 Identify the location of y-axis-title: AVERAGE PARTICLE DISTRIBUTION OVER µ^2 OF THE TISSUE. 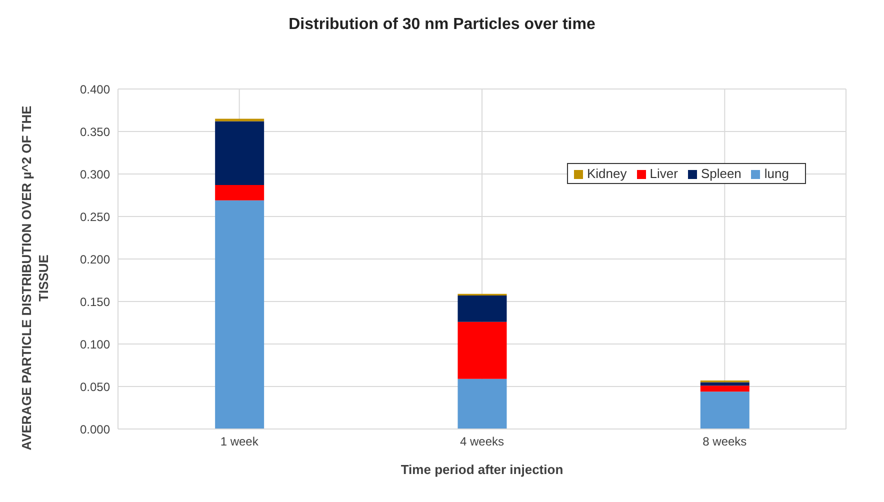
(35, 278).